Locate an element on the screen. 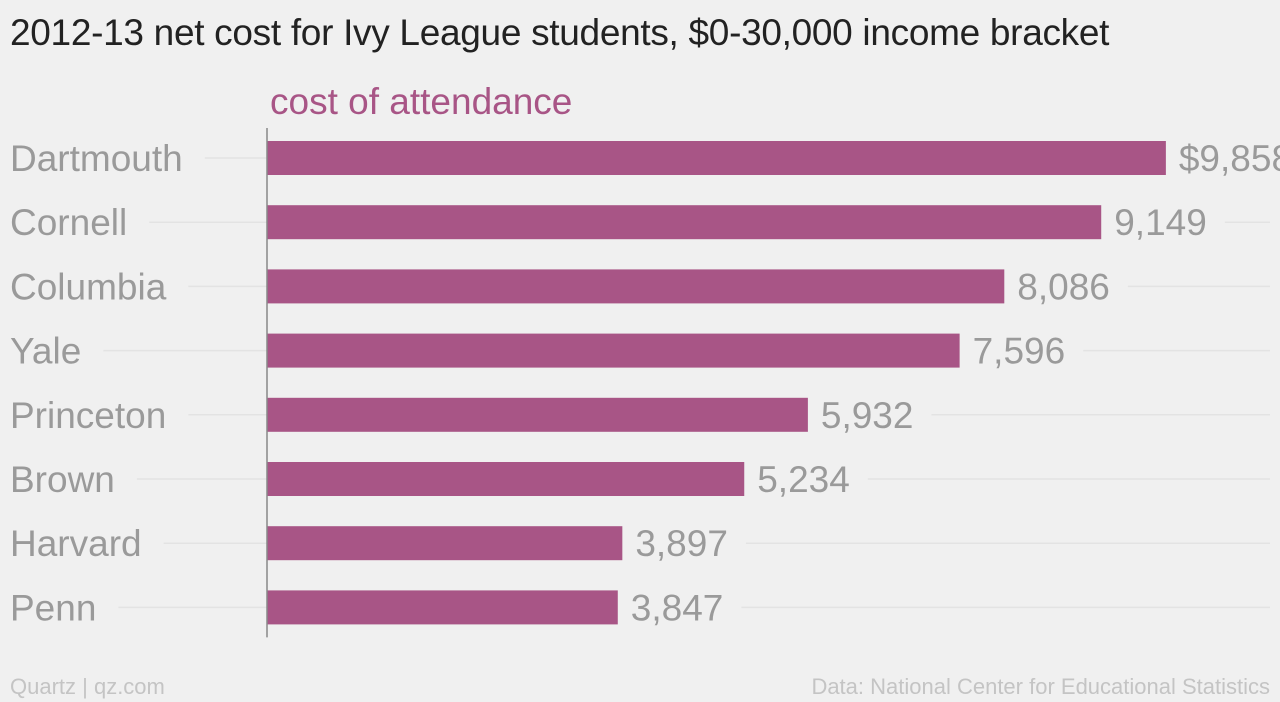 The width and height of the screenshot is (1280, 702). series-label: cost of attendance is located at coordinates (421, 101).